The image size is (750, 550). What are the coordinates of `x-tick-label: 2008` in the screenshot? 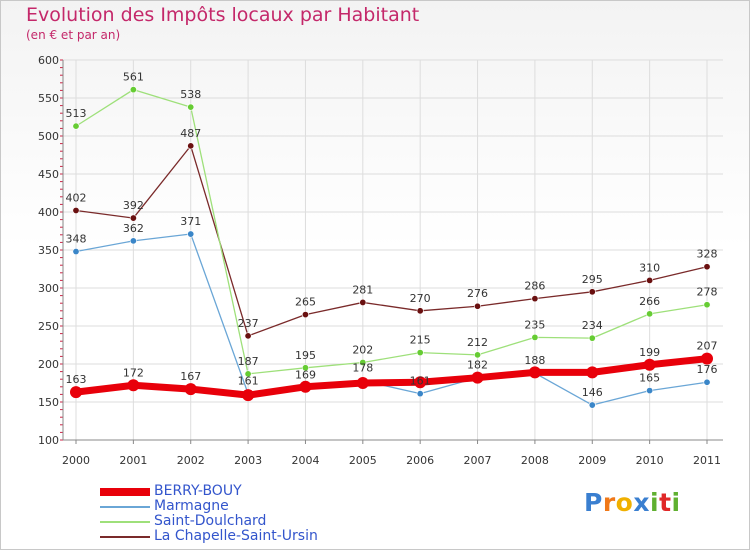 It's located at (535, 460).